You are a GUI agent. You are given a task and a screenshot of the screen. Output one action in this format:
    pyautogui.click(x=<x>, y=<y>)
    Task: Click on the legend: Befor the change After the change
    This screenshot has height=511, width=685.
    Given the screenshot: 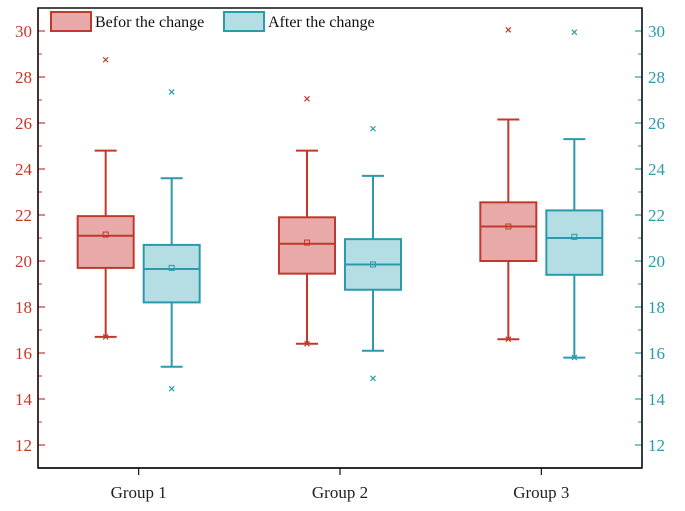 What is the action you would take?
    pyautogui.click(x=212, y=21)
    